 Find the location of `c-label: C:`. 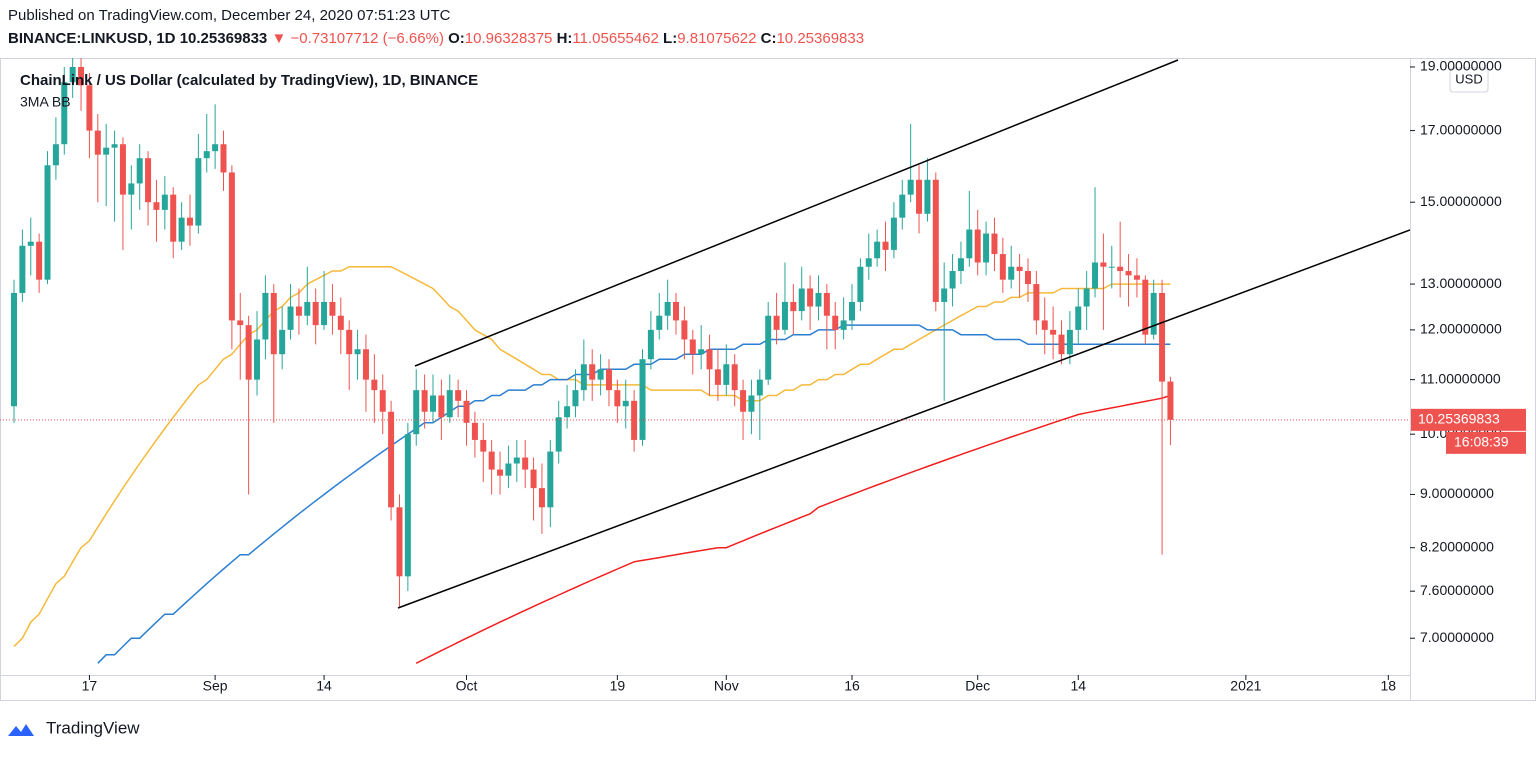

c-label: C: is located at coordinates (769, 38).